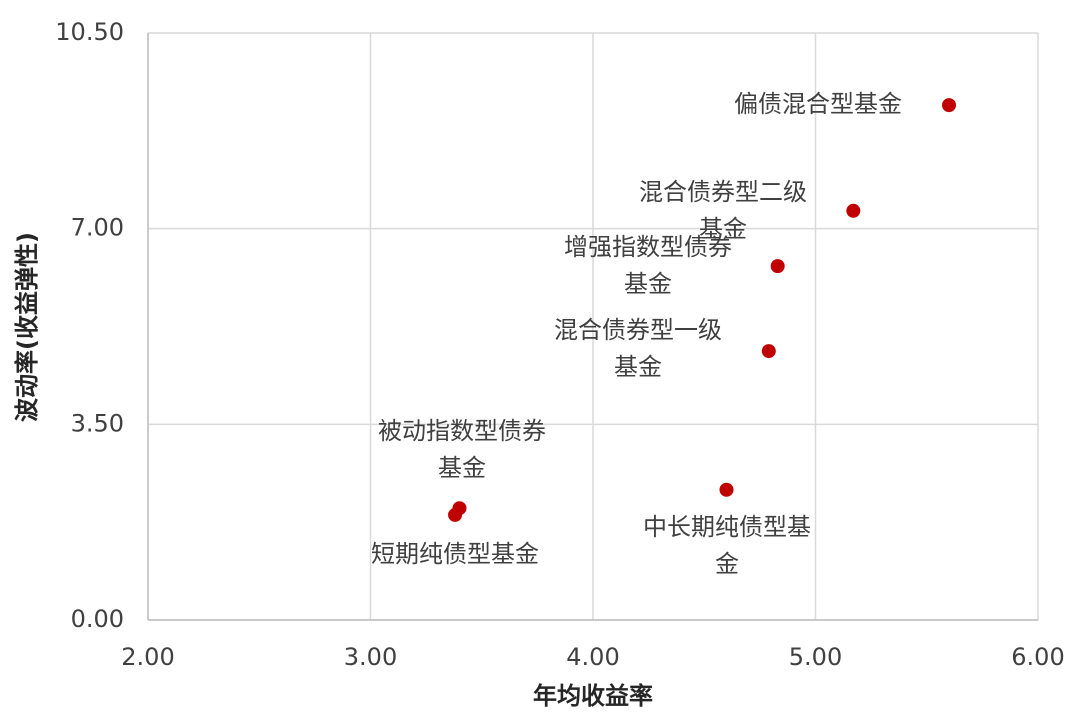  I want to click on point-label: 中长期纯债型基, so click(727, 527).